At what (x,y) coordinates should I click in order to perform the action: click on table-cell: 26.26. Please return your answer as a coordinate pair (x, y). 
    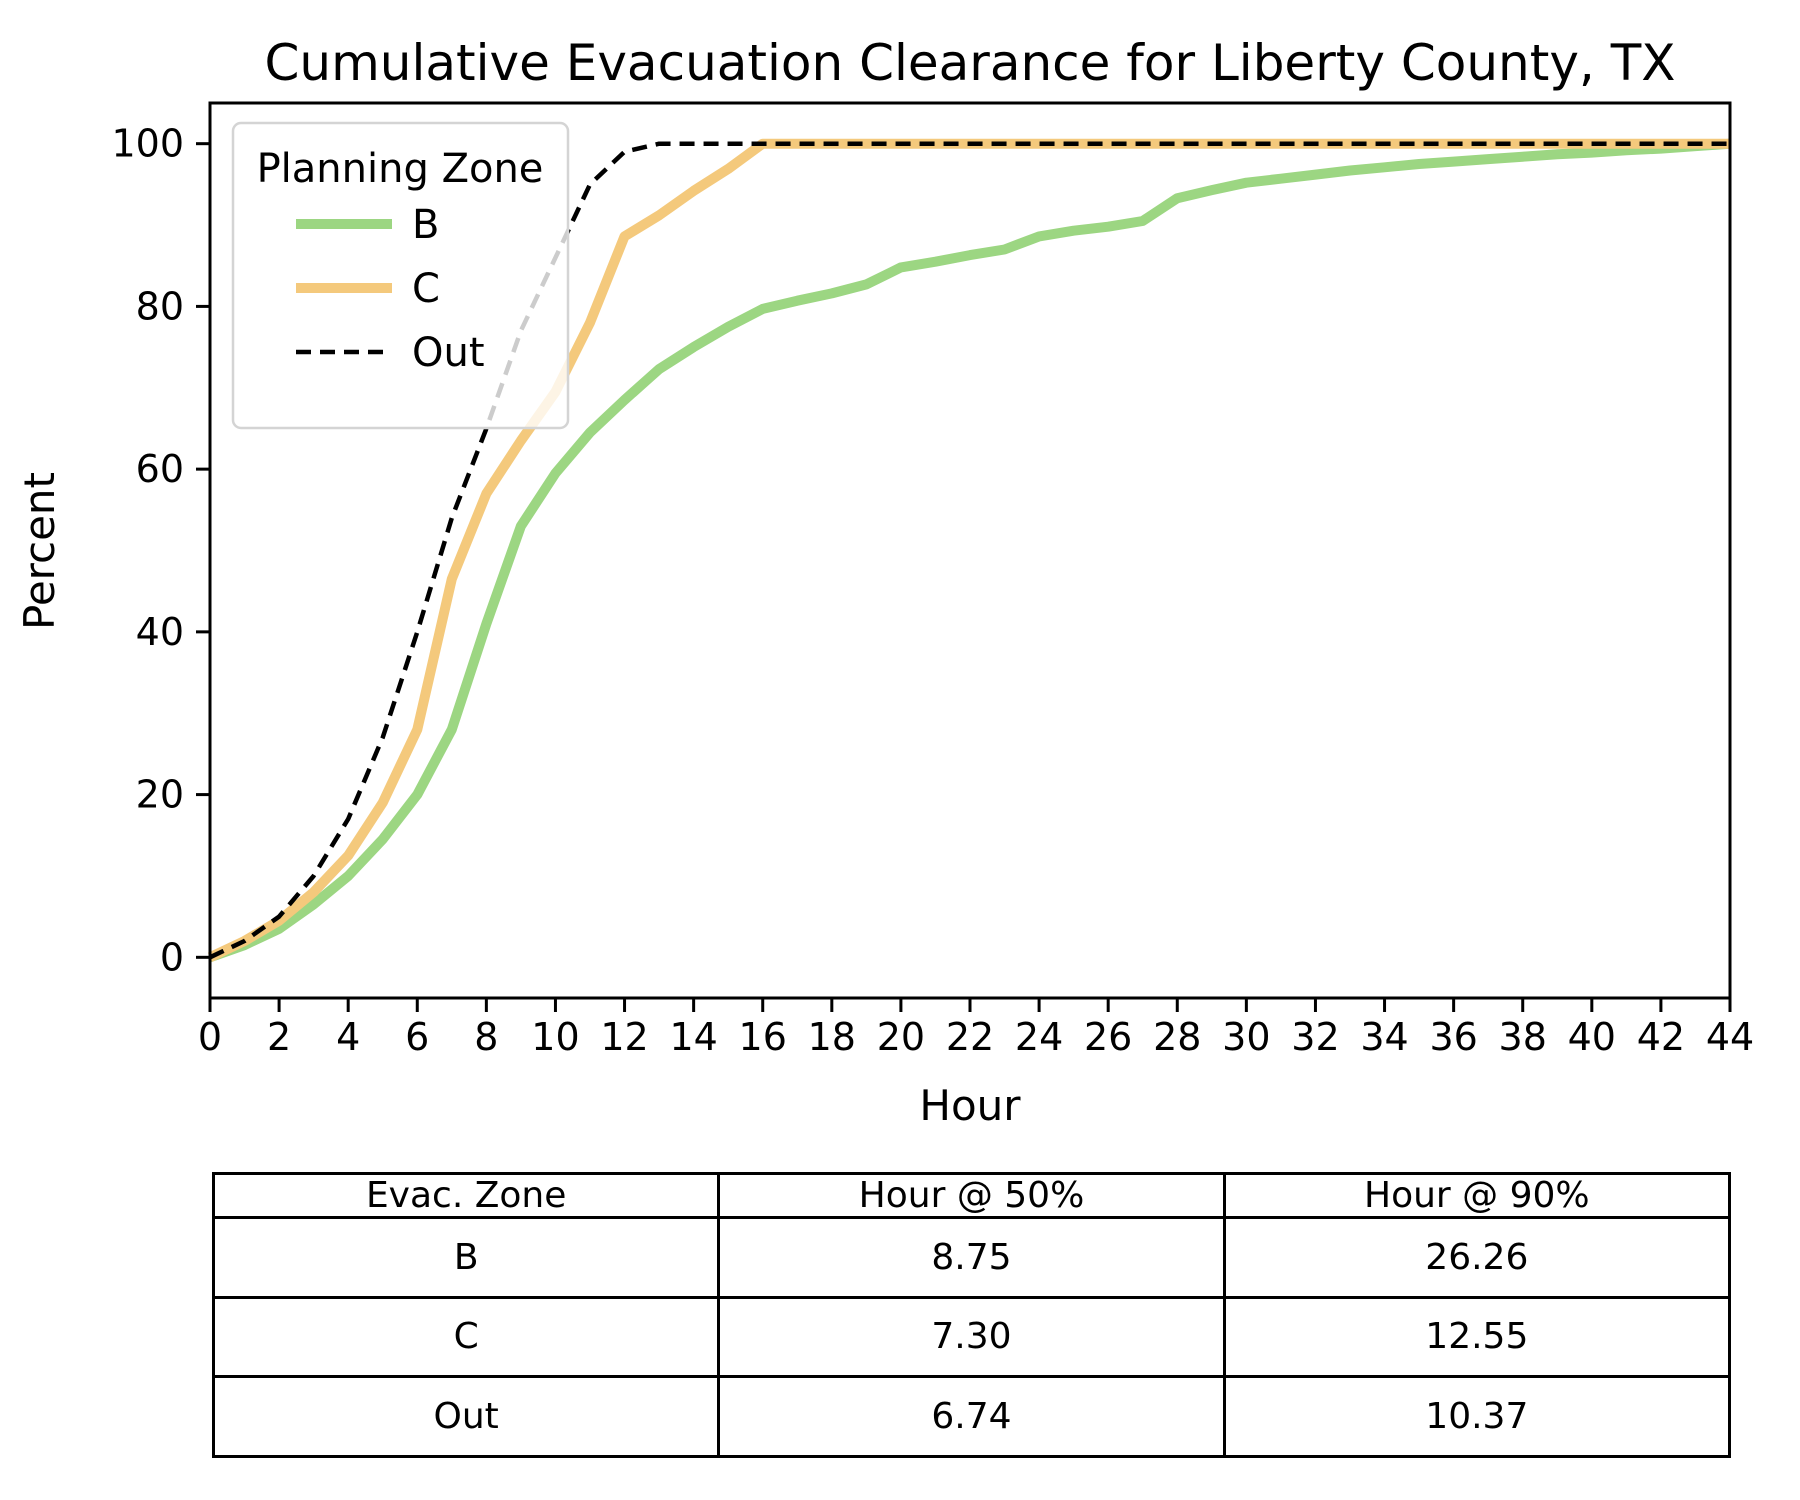
    Looking at the image, I should click on (1477, 1257).